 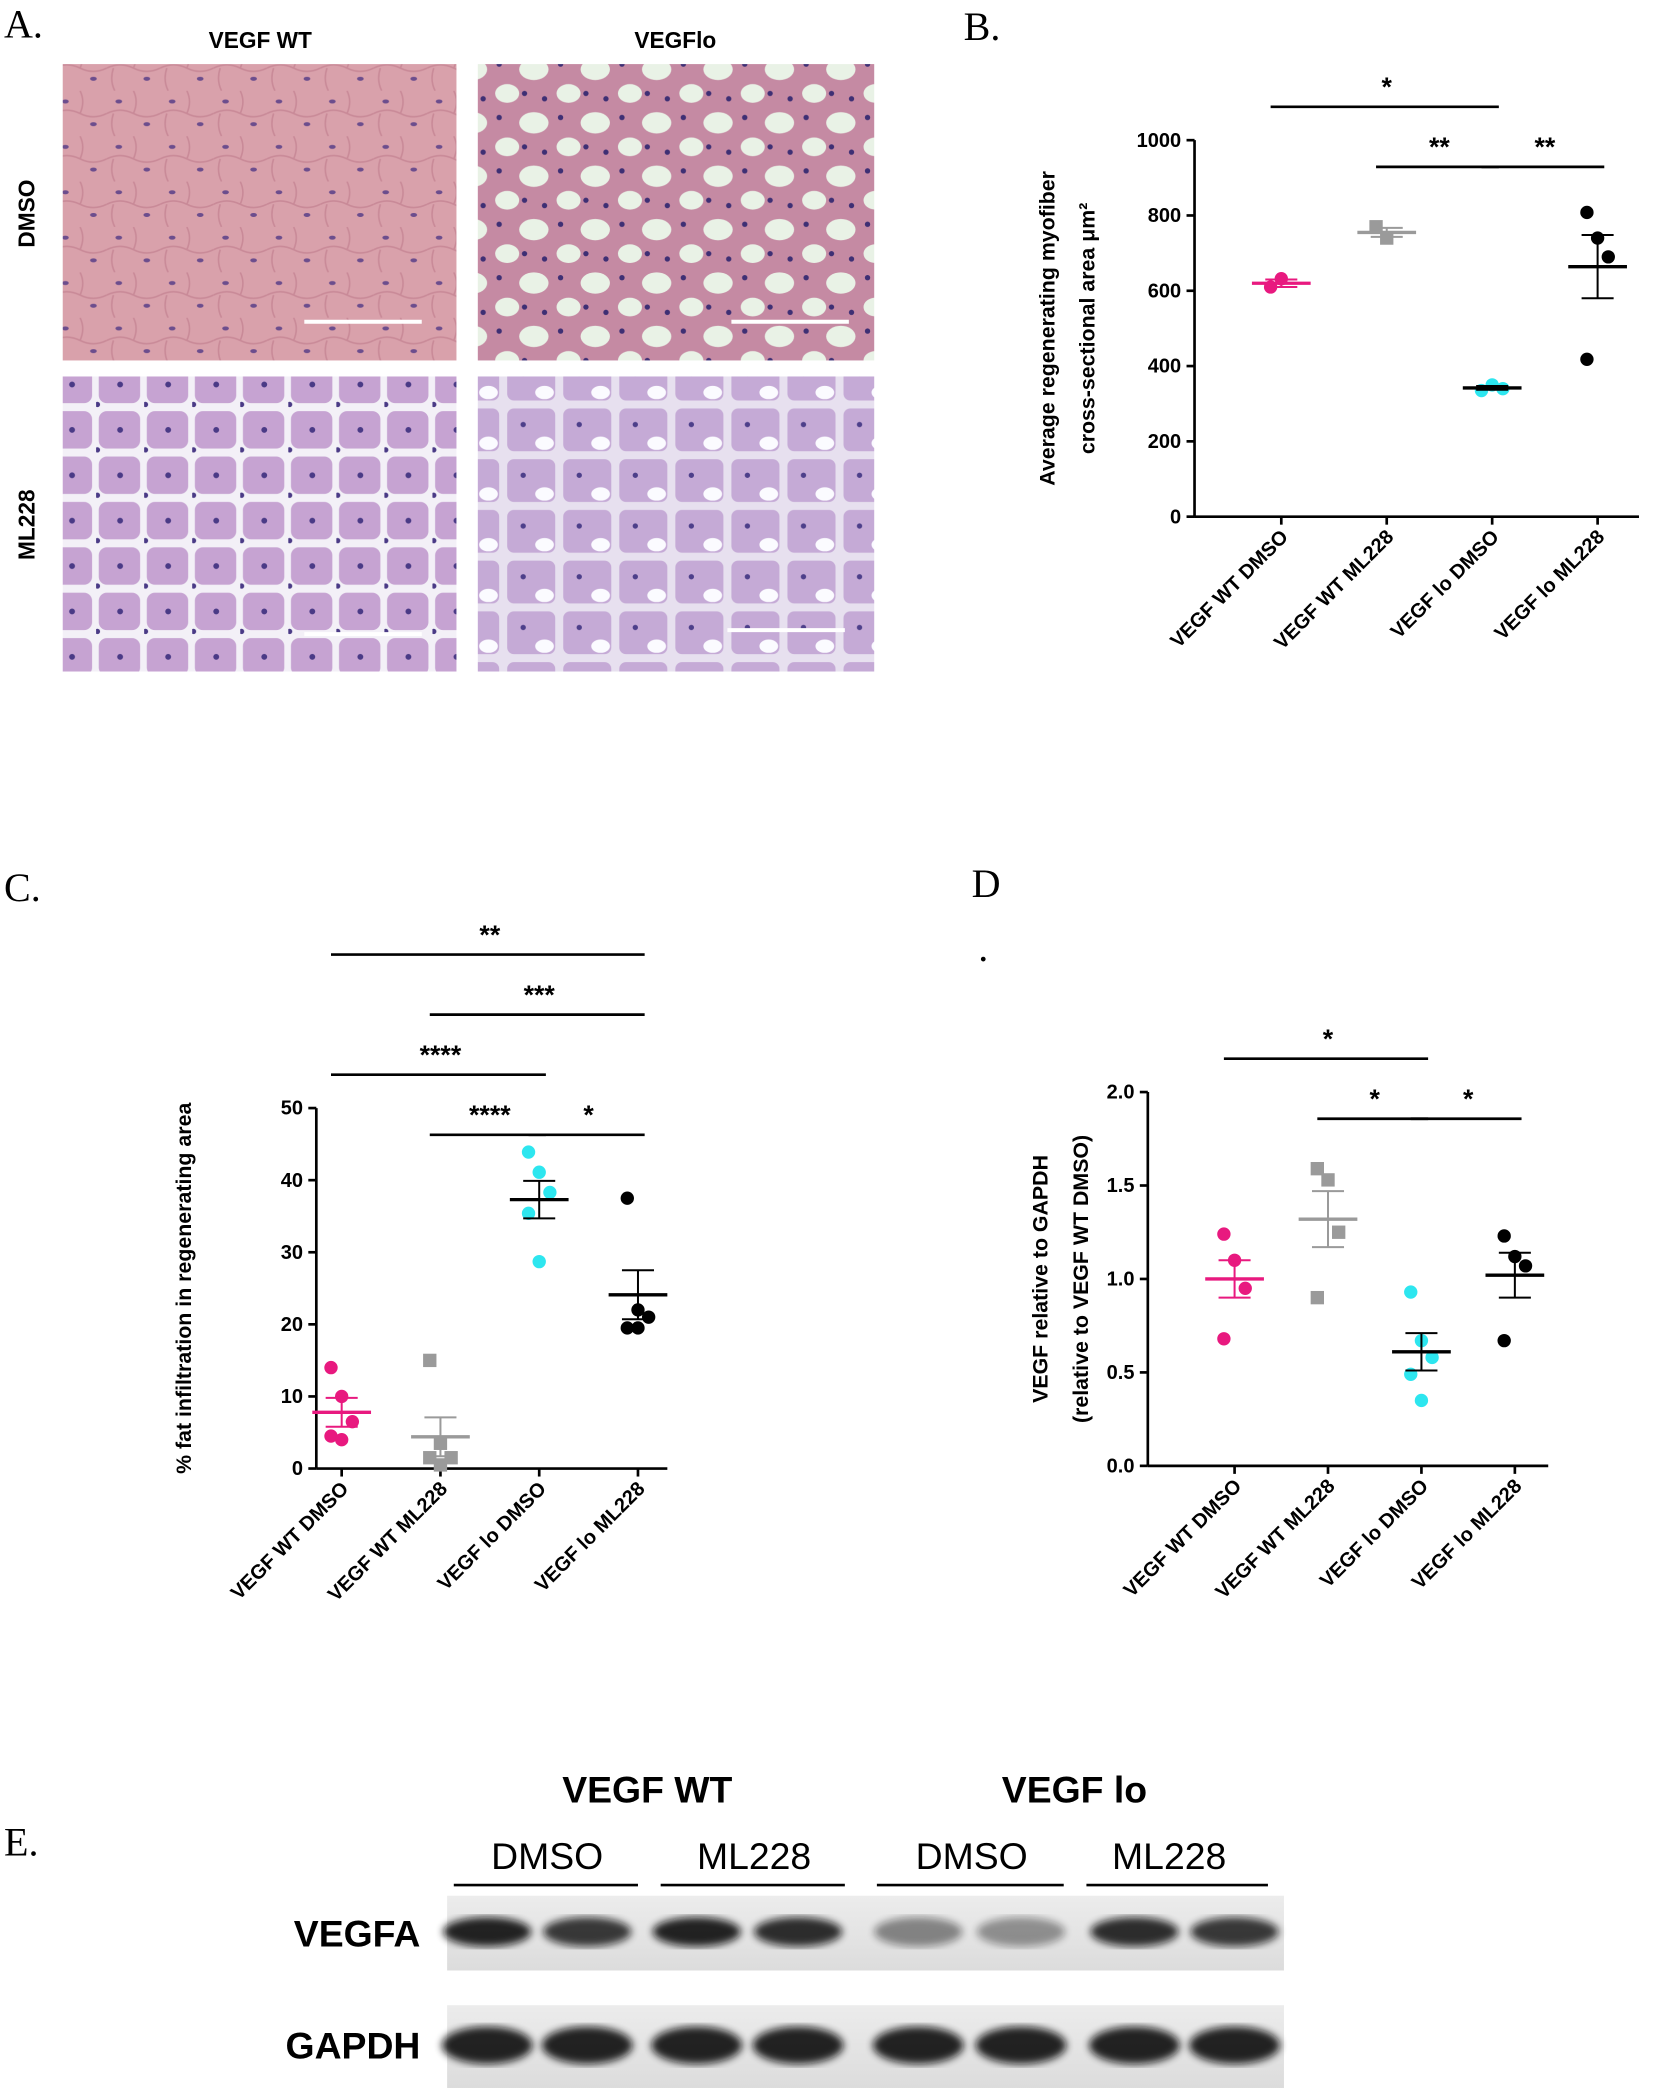 What do you see at coordinates (1164, 442) in the screenshot?
I see `y-tick-label: 200` at bounding box center [1164, 442].